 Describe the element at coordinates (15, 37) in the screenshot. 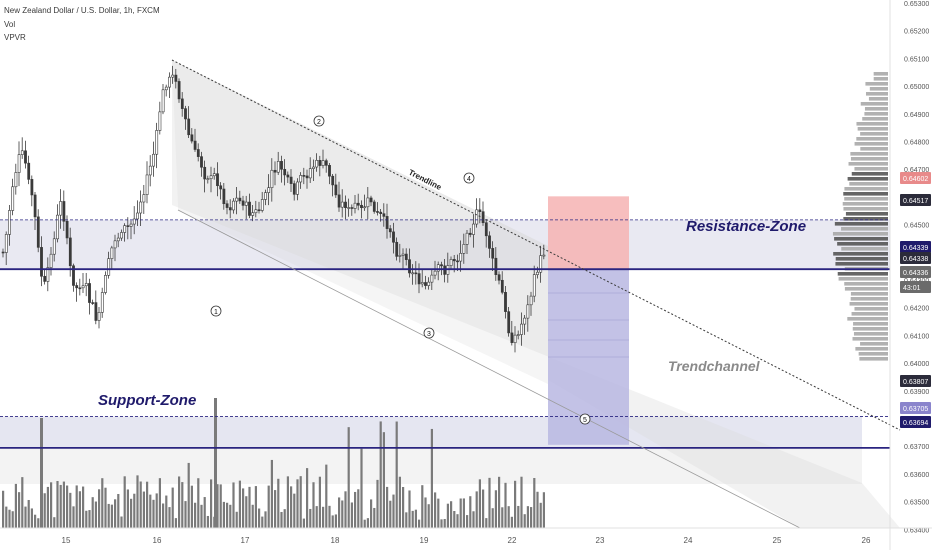

I see `vpvr-indicator-label: VPVR` at that location.